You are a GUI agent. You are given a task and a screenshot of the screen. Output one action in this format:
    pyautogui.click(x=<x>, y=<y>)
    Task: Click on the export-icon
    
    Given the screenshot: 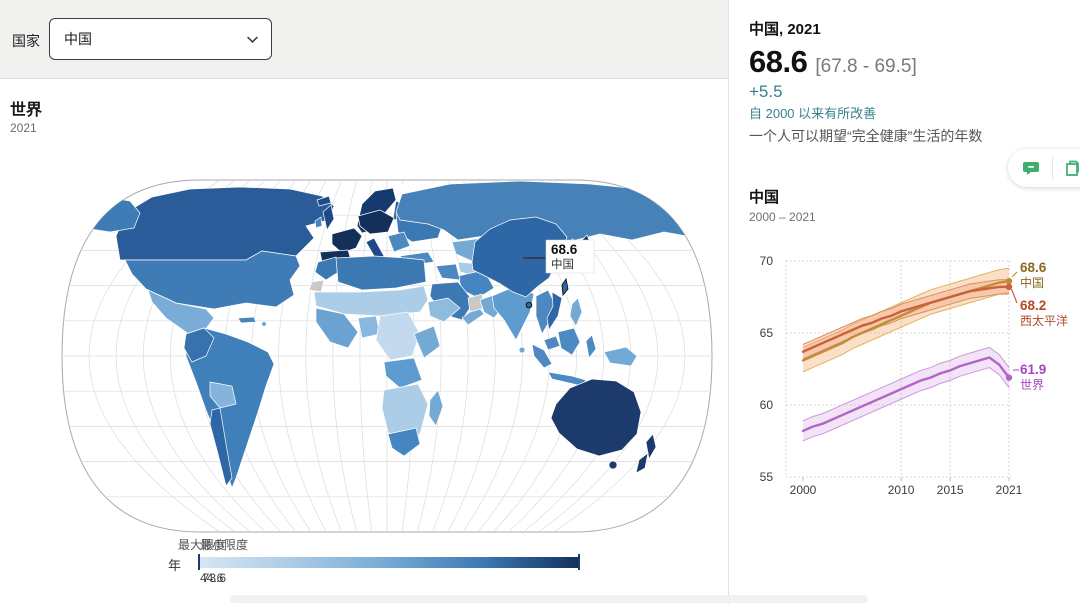 What is the action you would take?
    pyautogui.click(x=1071, y=168)
    